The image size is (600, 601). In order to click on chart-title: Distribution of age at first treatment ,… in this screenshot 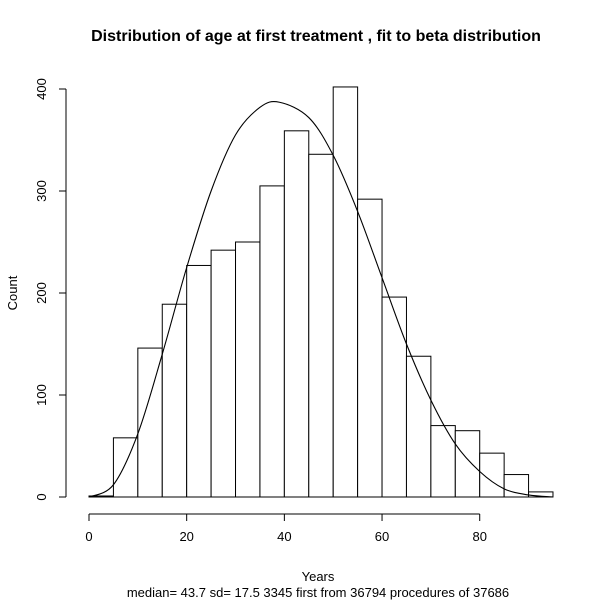, I will do `click(316, 36)`.